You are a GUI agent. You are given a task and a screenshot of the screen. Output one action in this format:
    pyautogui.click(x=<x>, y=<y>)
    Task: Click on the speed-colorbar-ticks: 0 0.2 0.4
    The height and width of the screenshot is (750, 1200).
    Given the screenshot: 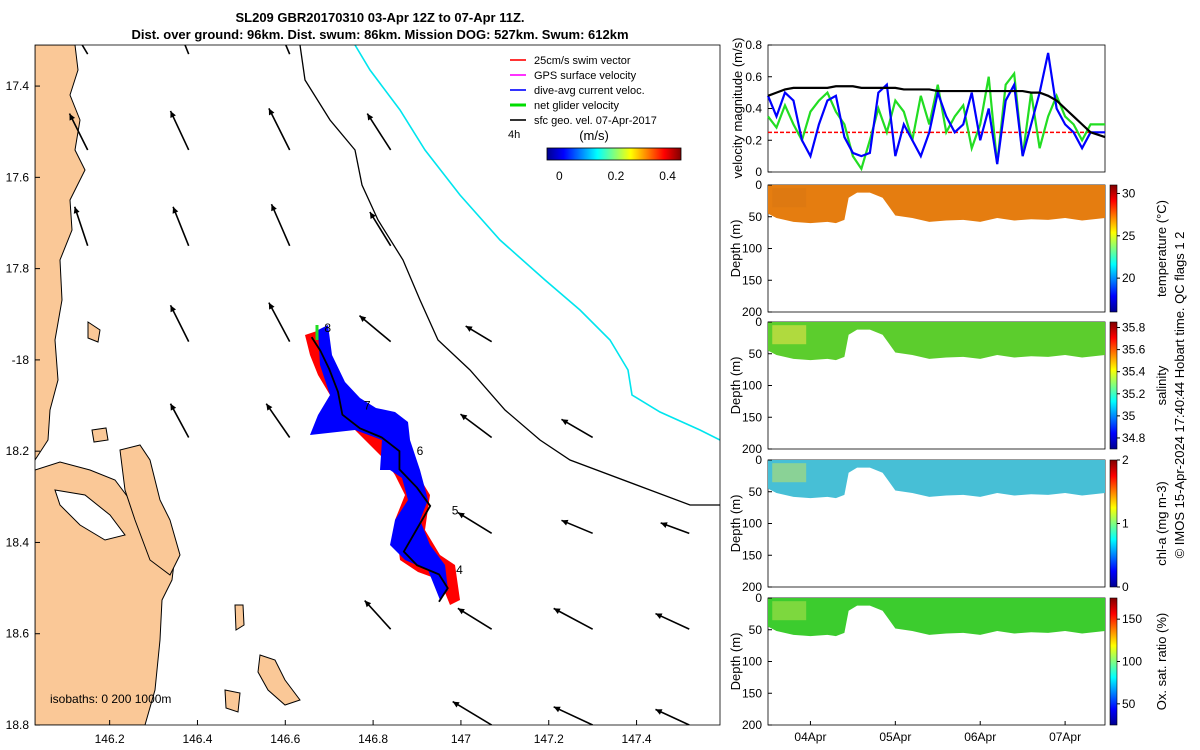 What is the action you would take?
    pyautogui.click(x=616, y=176)
    